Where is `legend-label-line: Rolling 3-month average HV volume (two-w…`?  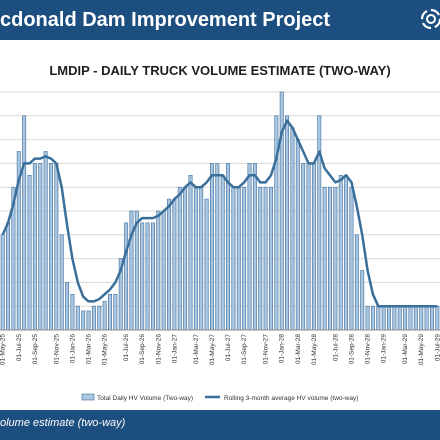
legend-label-line: Rolling 3-month average HV volume (two-w… is located at coordinates (291, 398).